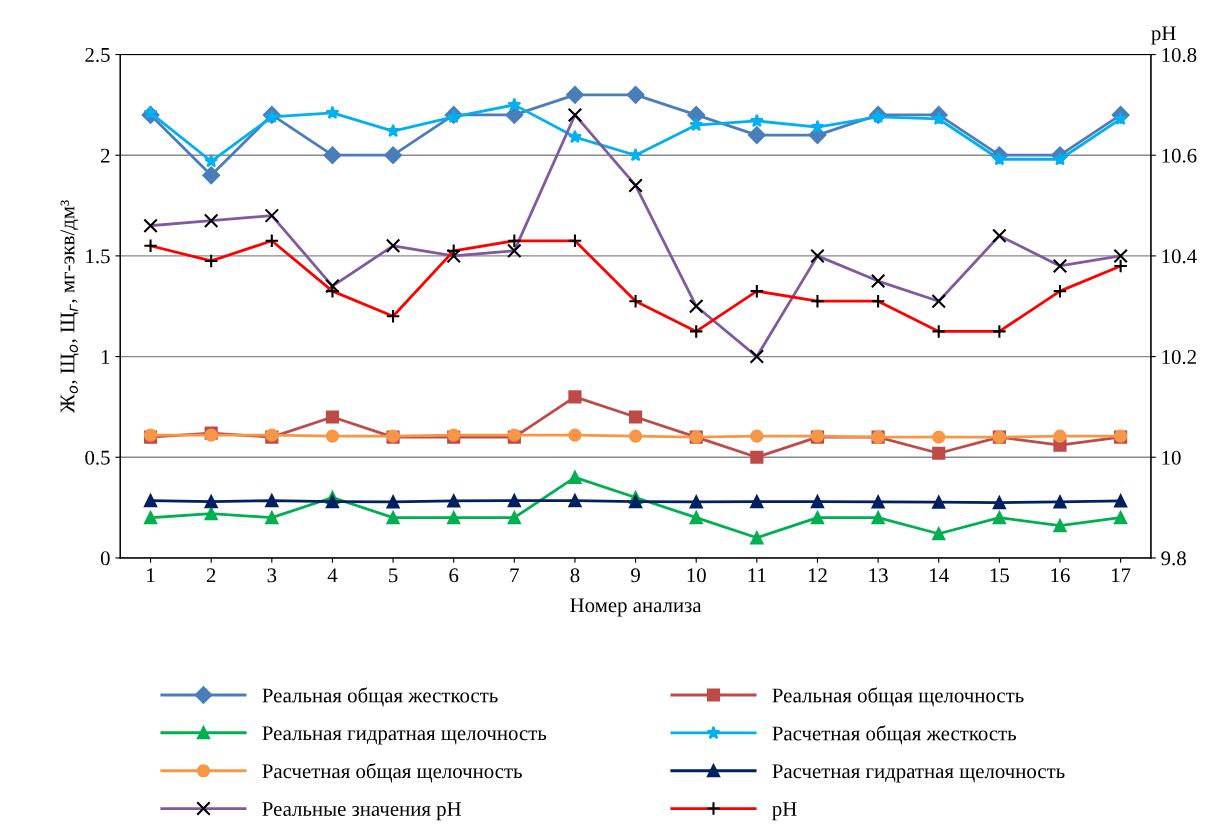 Image resolution: width=1227 pixels, height=839 pixels. I want to click on x-tick-label: 13, so click(878, 575).